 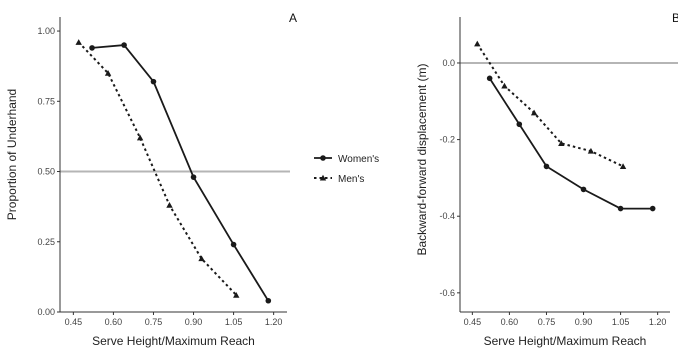 I want to click on series-line-womens, so click(x=570, y=143).